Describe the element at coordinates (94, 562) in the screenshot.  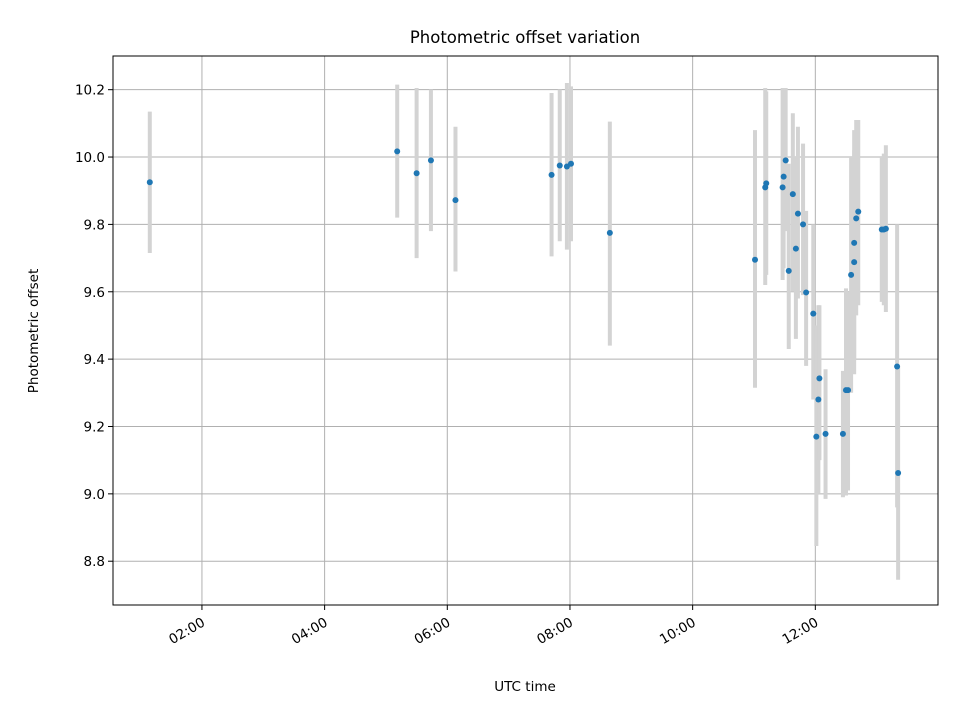
I see `y-tick-label: 8.8` at that location.